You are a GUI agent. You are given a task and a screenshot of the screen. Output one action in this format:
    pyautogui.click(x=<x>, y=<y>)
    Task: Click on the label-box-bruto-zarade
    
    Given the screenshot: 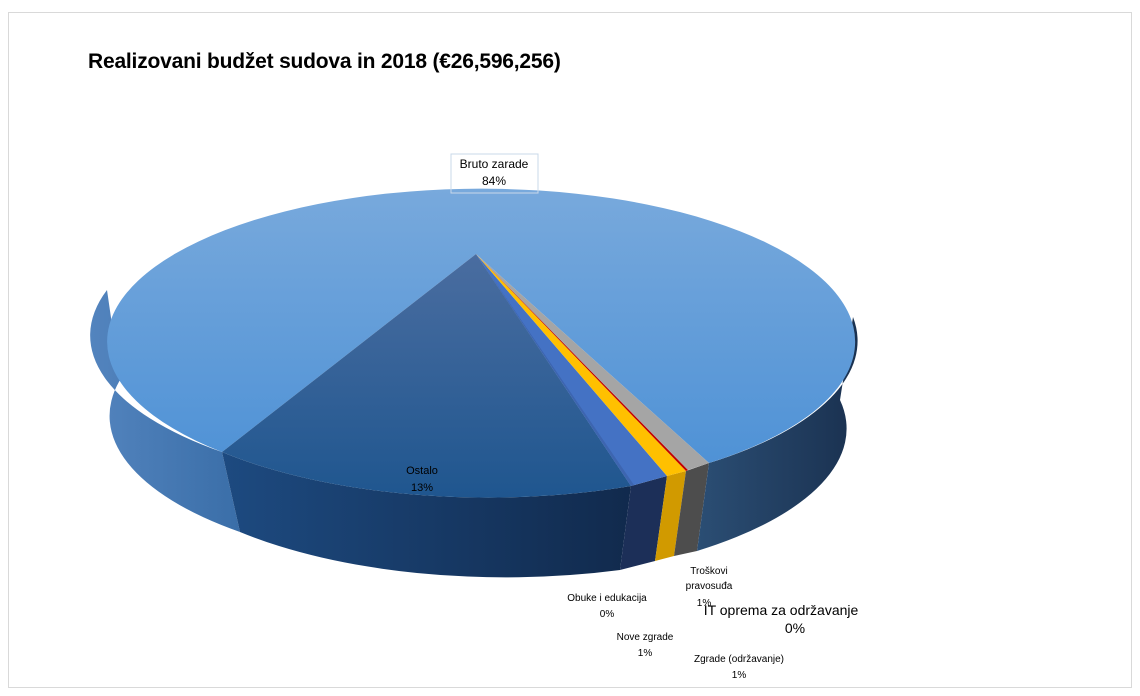 What is the action you would take?
    pyautogui.click(x=494, y=173)
    